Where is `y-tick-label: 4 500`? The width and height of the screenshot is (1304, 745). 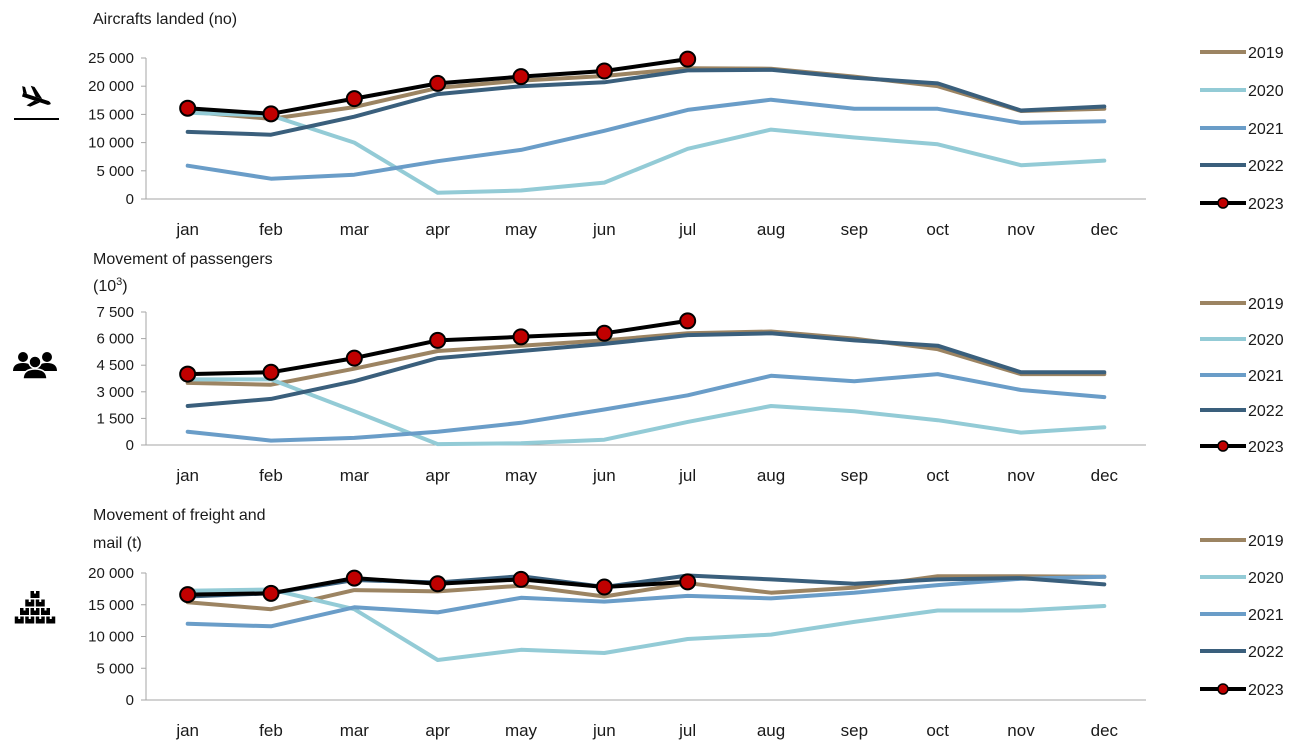 y-tick-label: 4 500 is located at coordinates (115, 365).